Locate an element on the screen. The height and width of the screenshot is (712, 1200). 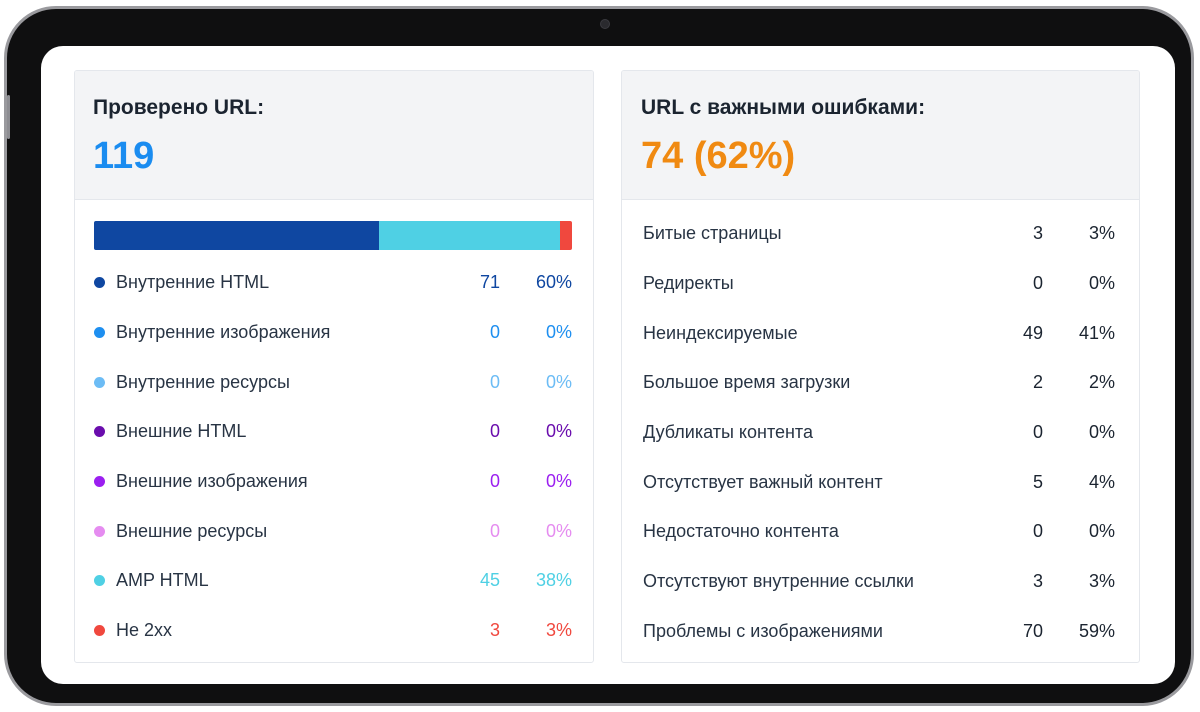
list-item: Внешние изображения 0 0% is located at coordinates (333, 482).